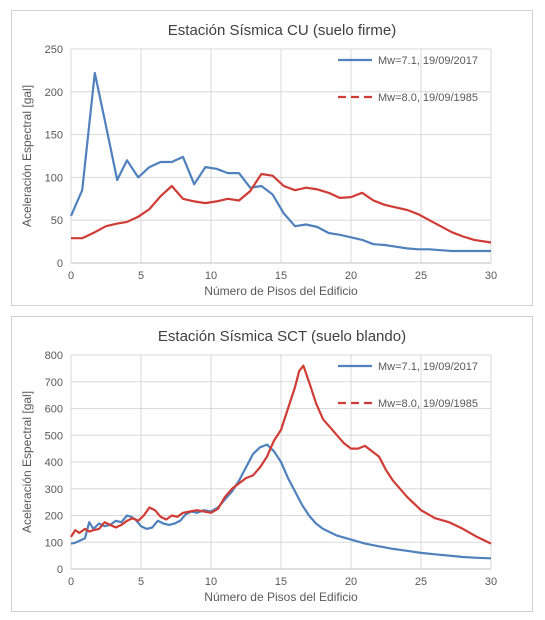 The image size is (545, 620). Describe the element at coordinates (54, 383) in the screenshot. I see `y-tick-label: 700` at that location.